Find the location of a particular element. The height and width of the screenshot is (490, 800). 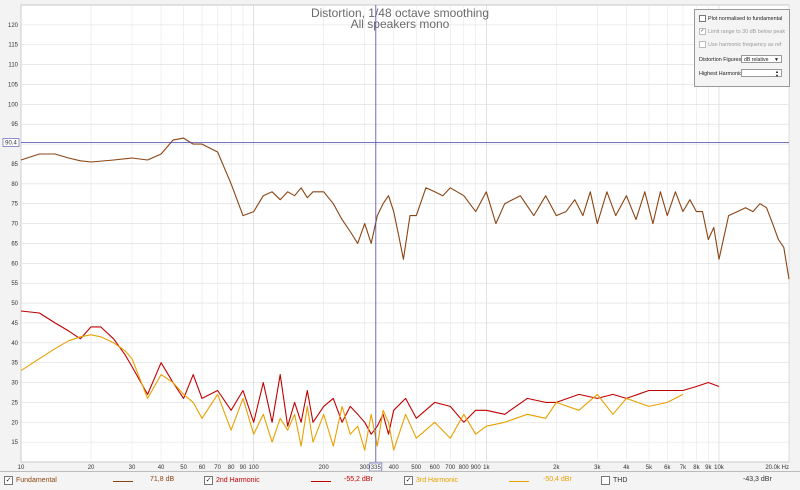

x-tick-label: 10 is located at coordinates (21, 468).